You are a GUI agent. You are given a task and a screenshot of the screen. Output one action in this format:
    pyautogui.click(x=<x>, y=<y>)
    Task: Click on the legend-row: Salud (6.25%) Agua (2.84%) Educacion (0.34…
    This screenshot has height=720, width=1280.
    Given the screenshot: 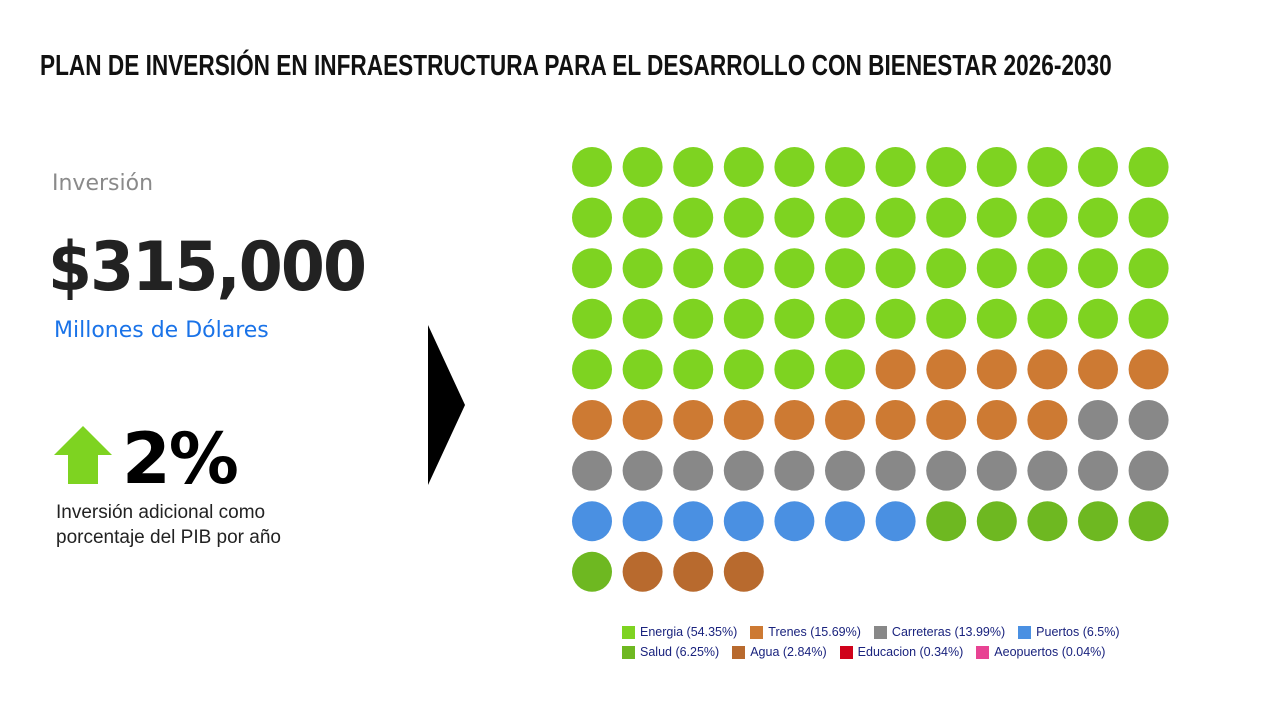 What is the action you would take?
    pyautogui.click(x=902, y=652)
    